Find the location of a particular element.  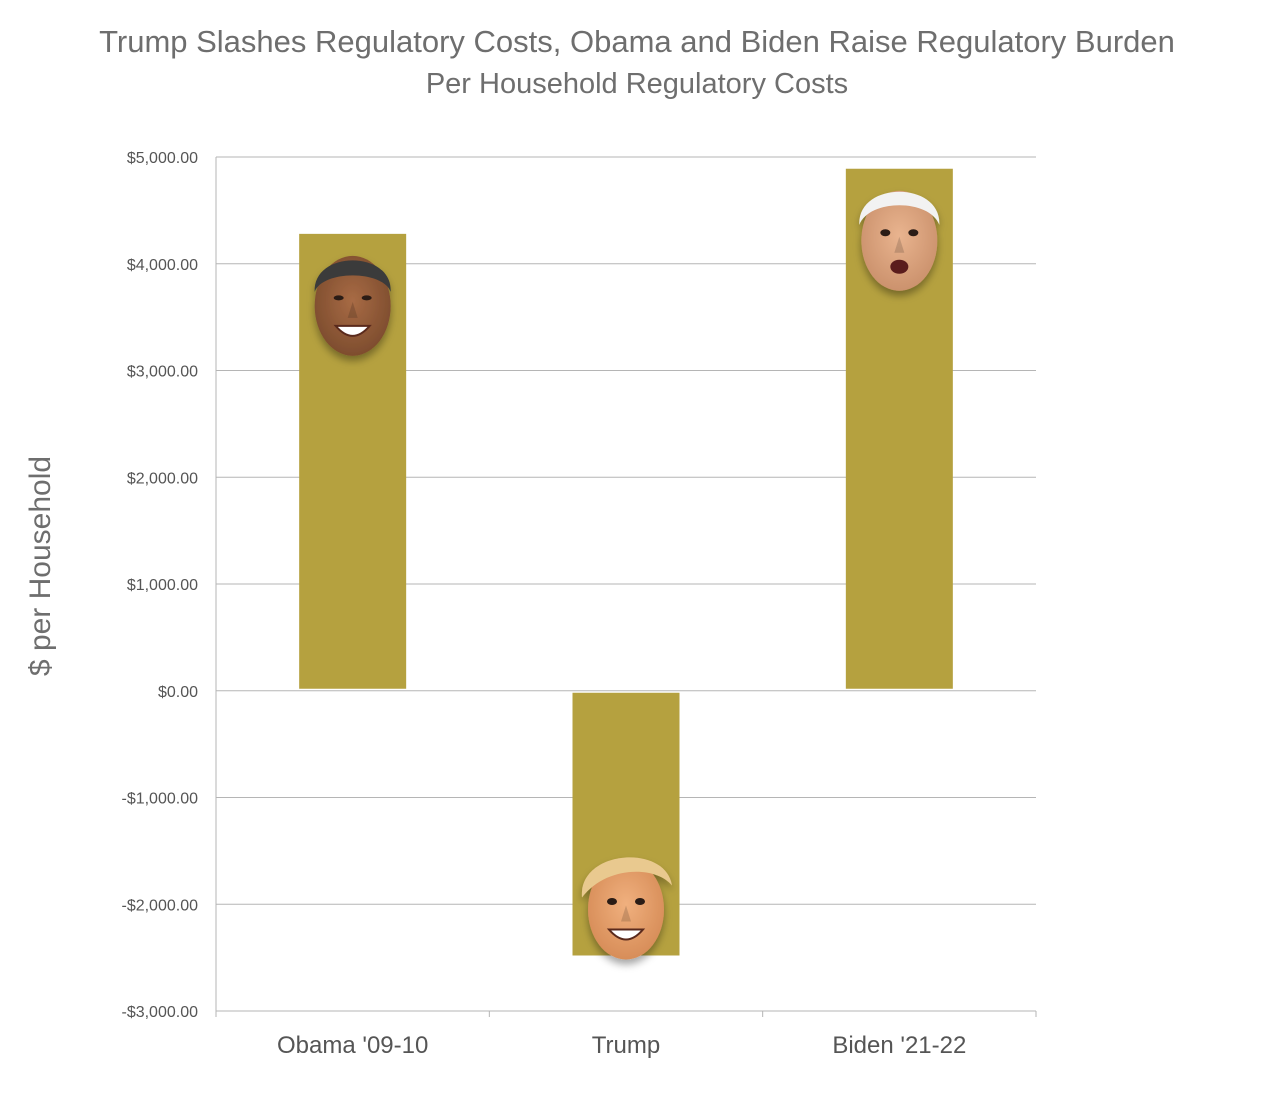

y-tick-label: $4,000.00 is located at coordinates (162, 265).